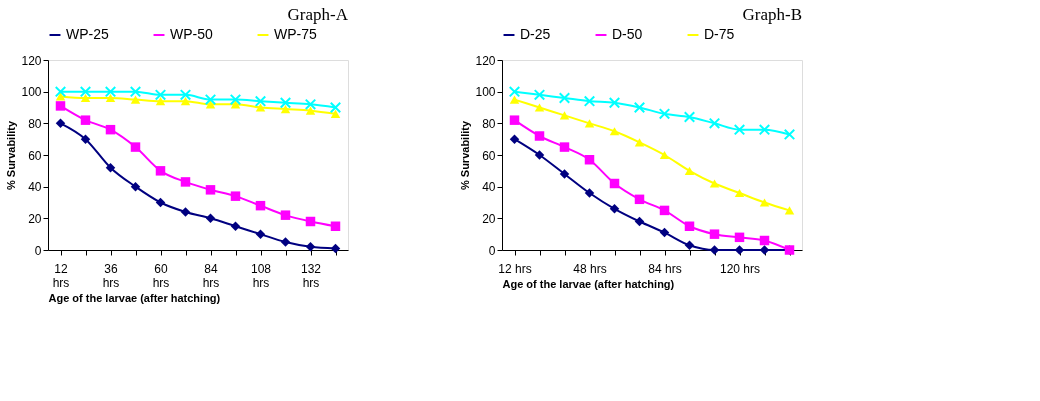  Describe the element at coordinates (161, 275) in the screenshot. I see `x-tick-label: 60 hrs` at that location.